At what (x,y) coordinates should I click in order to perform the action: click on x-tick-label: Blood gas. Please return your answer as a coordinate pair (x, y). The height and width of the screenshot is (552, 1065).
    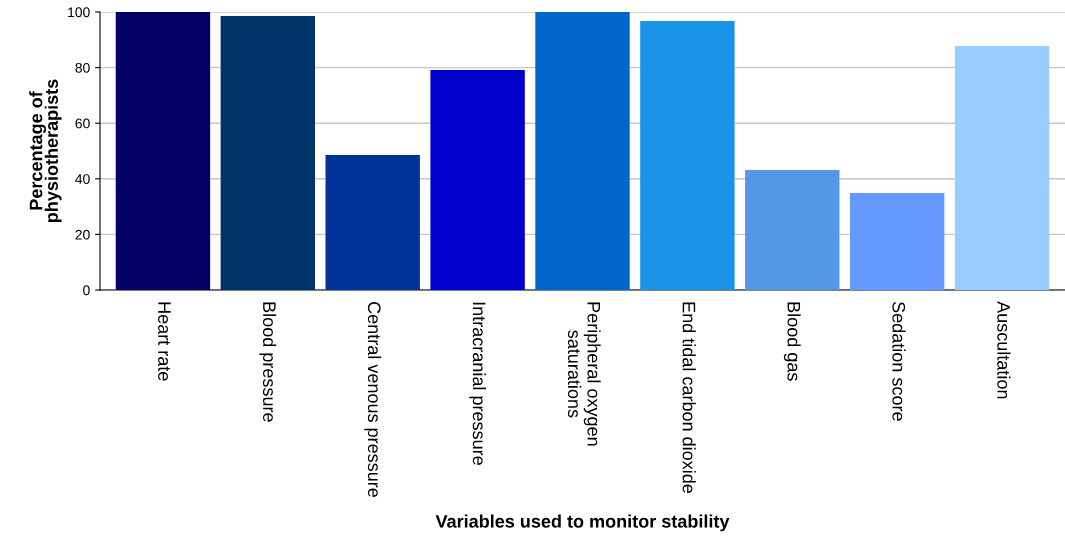
    Looking at the image, I should click on (792, 341).